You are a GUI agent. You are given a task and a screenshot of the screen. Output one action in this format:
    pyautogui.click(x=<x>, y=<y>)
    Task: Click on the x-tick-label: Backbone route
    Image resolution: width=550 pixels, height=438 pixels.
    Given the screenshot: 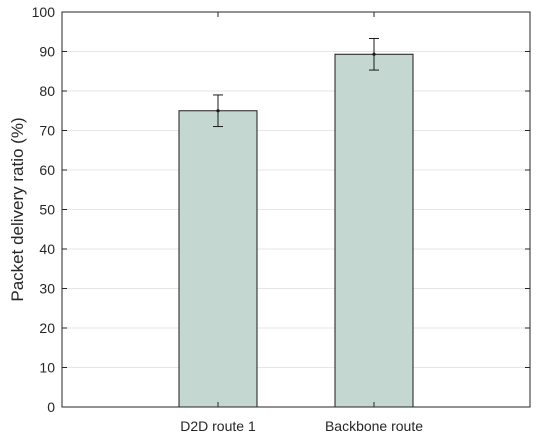 What is the action you would take?
    pyautogui.click(x=374, y=426)
    